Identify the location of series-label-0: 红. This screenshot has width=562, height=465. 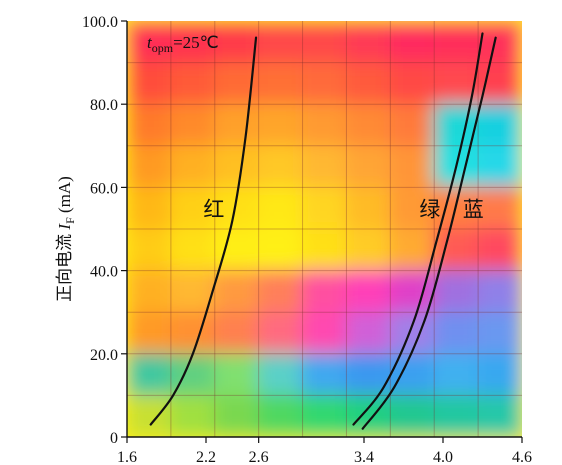
(213, 210).